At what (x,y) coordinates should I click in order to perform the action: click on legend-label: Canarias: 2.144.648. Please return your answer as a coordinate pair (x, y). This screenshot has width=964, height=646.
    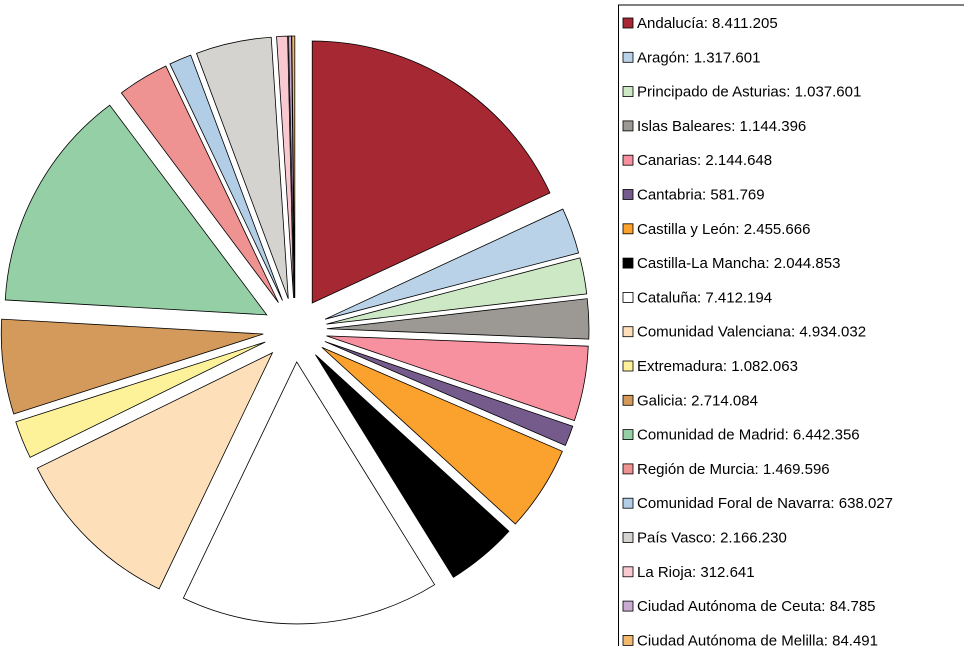
    Looking at the image, I should click on (704, 160).